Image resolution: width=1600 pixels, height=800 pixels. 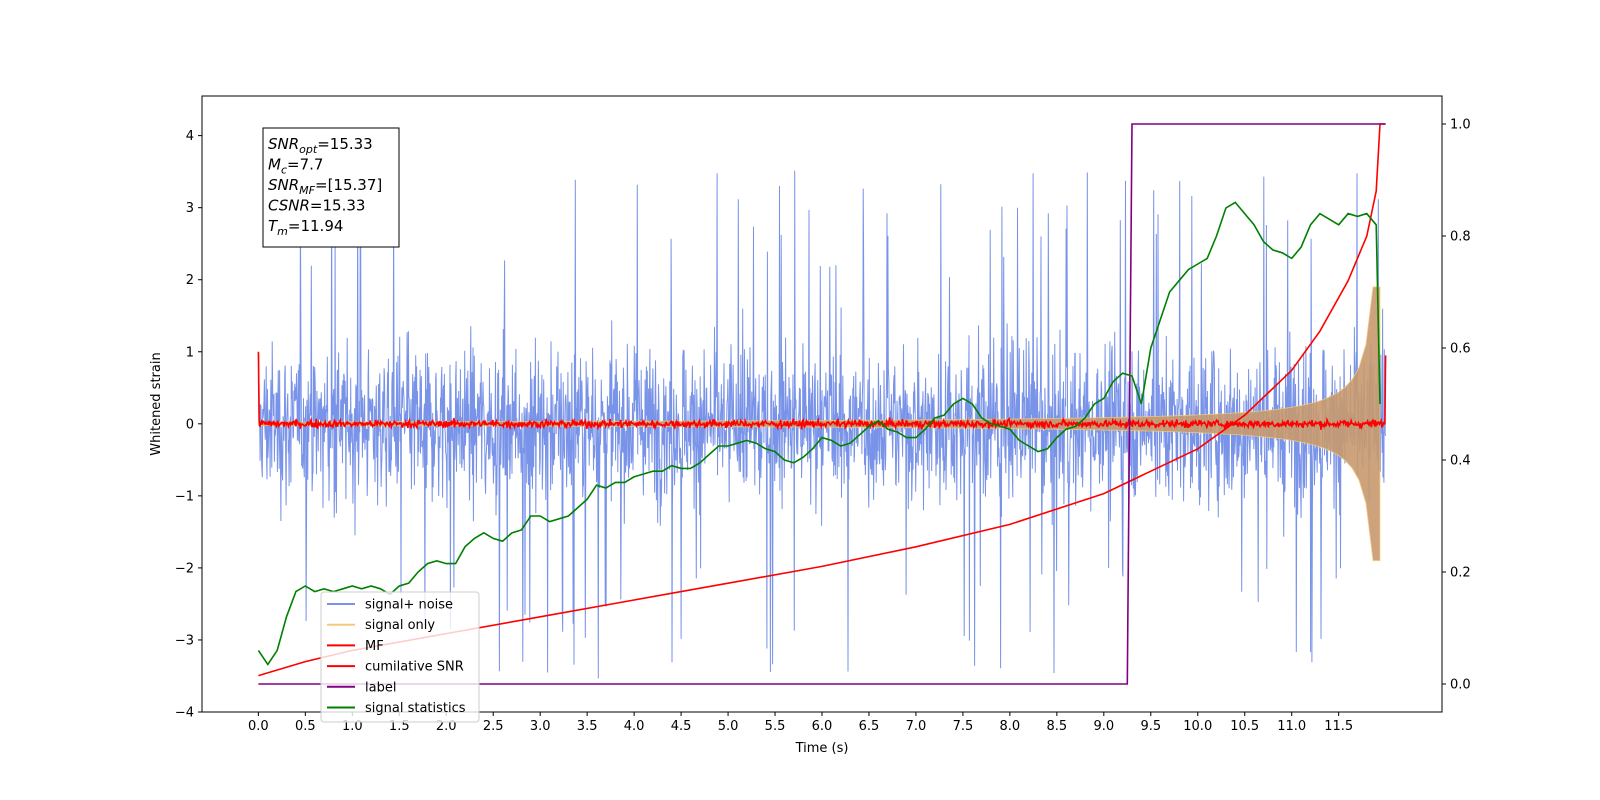 What do you see at coordinates (184, 713) in the screenshot?
I see `y-tick-label: −4` at bounding box center [184, 713].